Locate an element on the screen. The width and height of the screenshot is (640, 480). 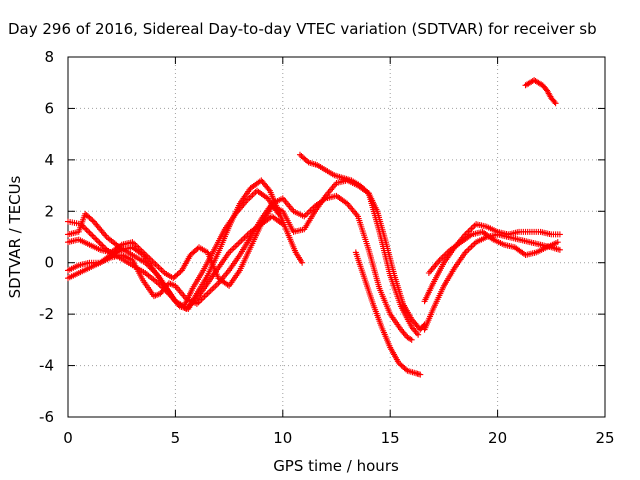
y-tick-label: 4 is located at coordinates (49, 160).